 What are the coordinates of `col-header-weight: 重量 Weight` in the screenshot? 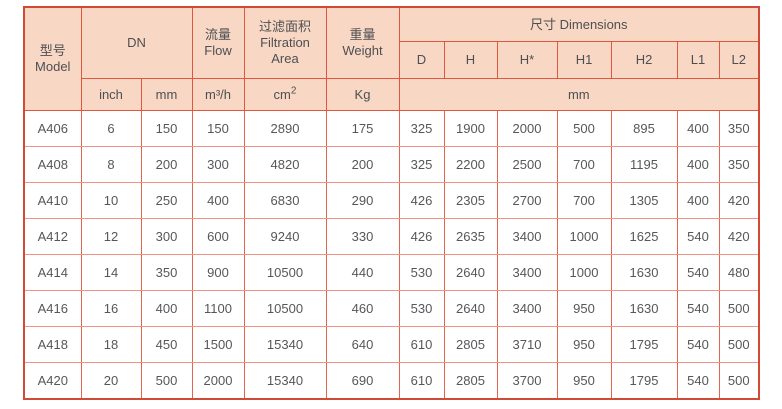 It's located at (362, 42).